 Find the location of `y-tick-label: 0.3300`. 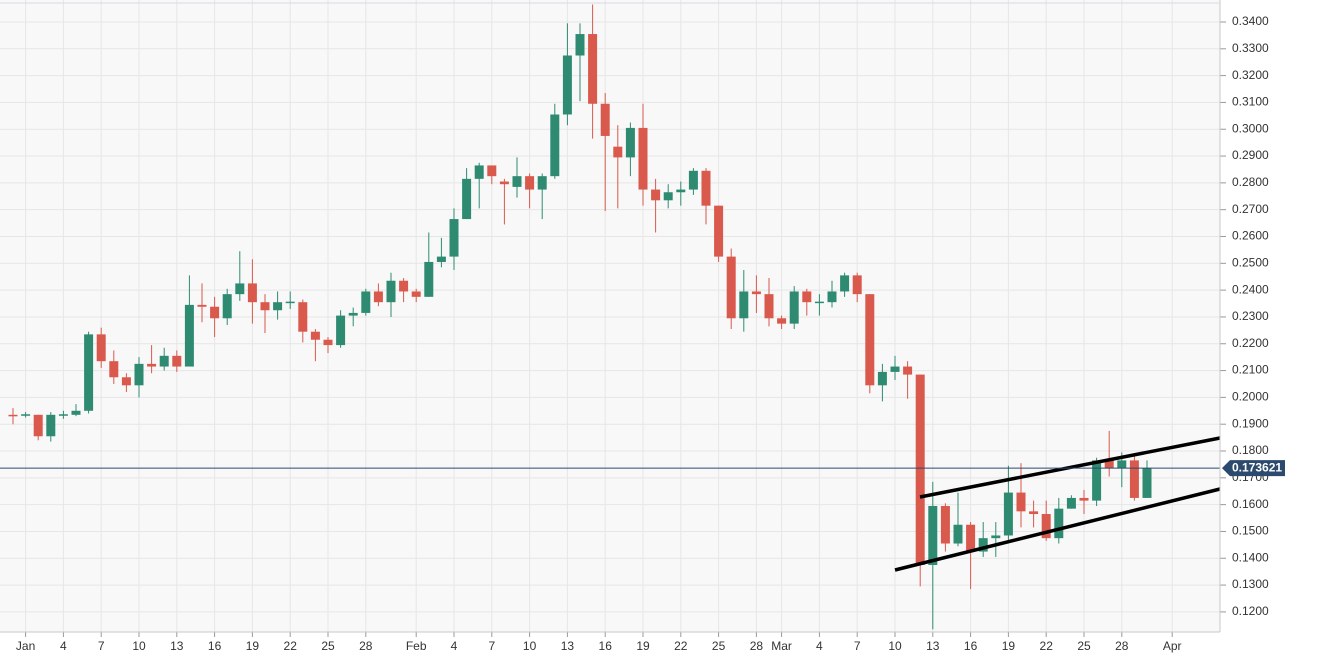

y-tick-label: 0.3300 is located at coordinates (1250, 48).